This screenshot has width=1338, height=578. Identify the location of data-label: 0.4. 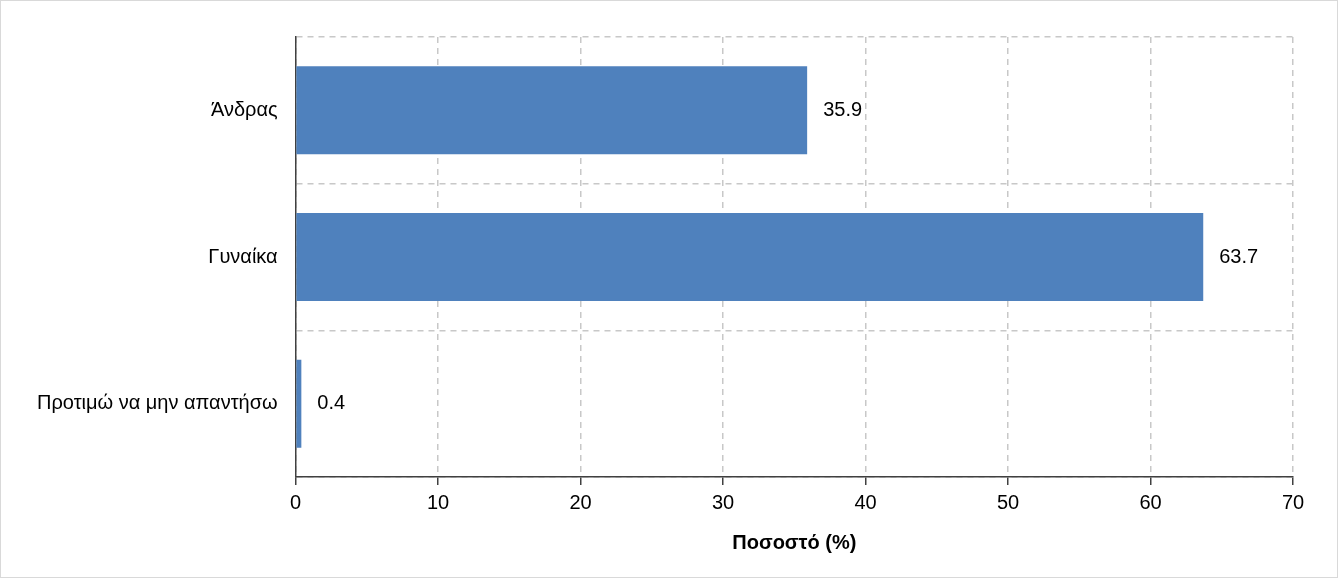
(331, 402).